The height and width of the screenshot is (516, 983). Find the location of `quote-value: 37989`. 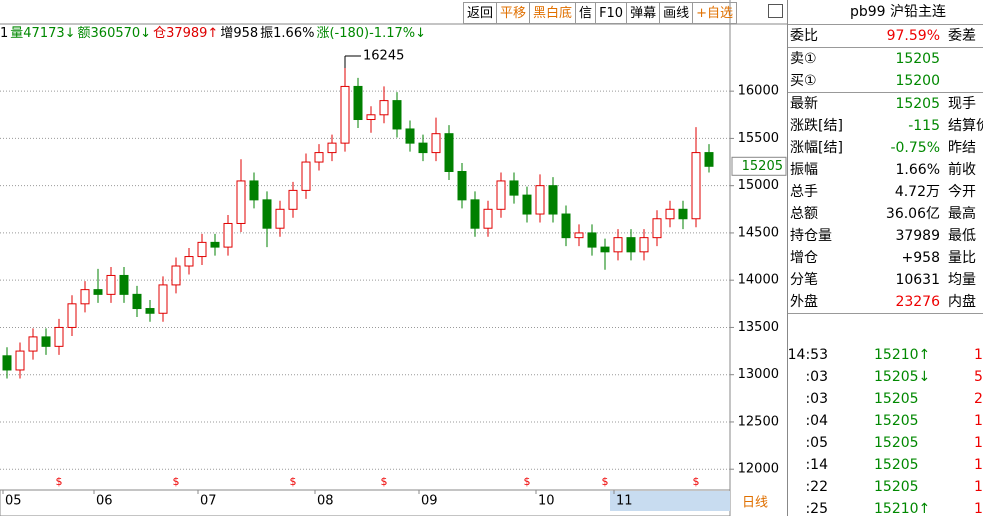

quote-value: 37989 is located at coordinates (917, 236).